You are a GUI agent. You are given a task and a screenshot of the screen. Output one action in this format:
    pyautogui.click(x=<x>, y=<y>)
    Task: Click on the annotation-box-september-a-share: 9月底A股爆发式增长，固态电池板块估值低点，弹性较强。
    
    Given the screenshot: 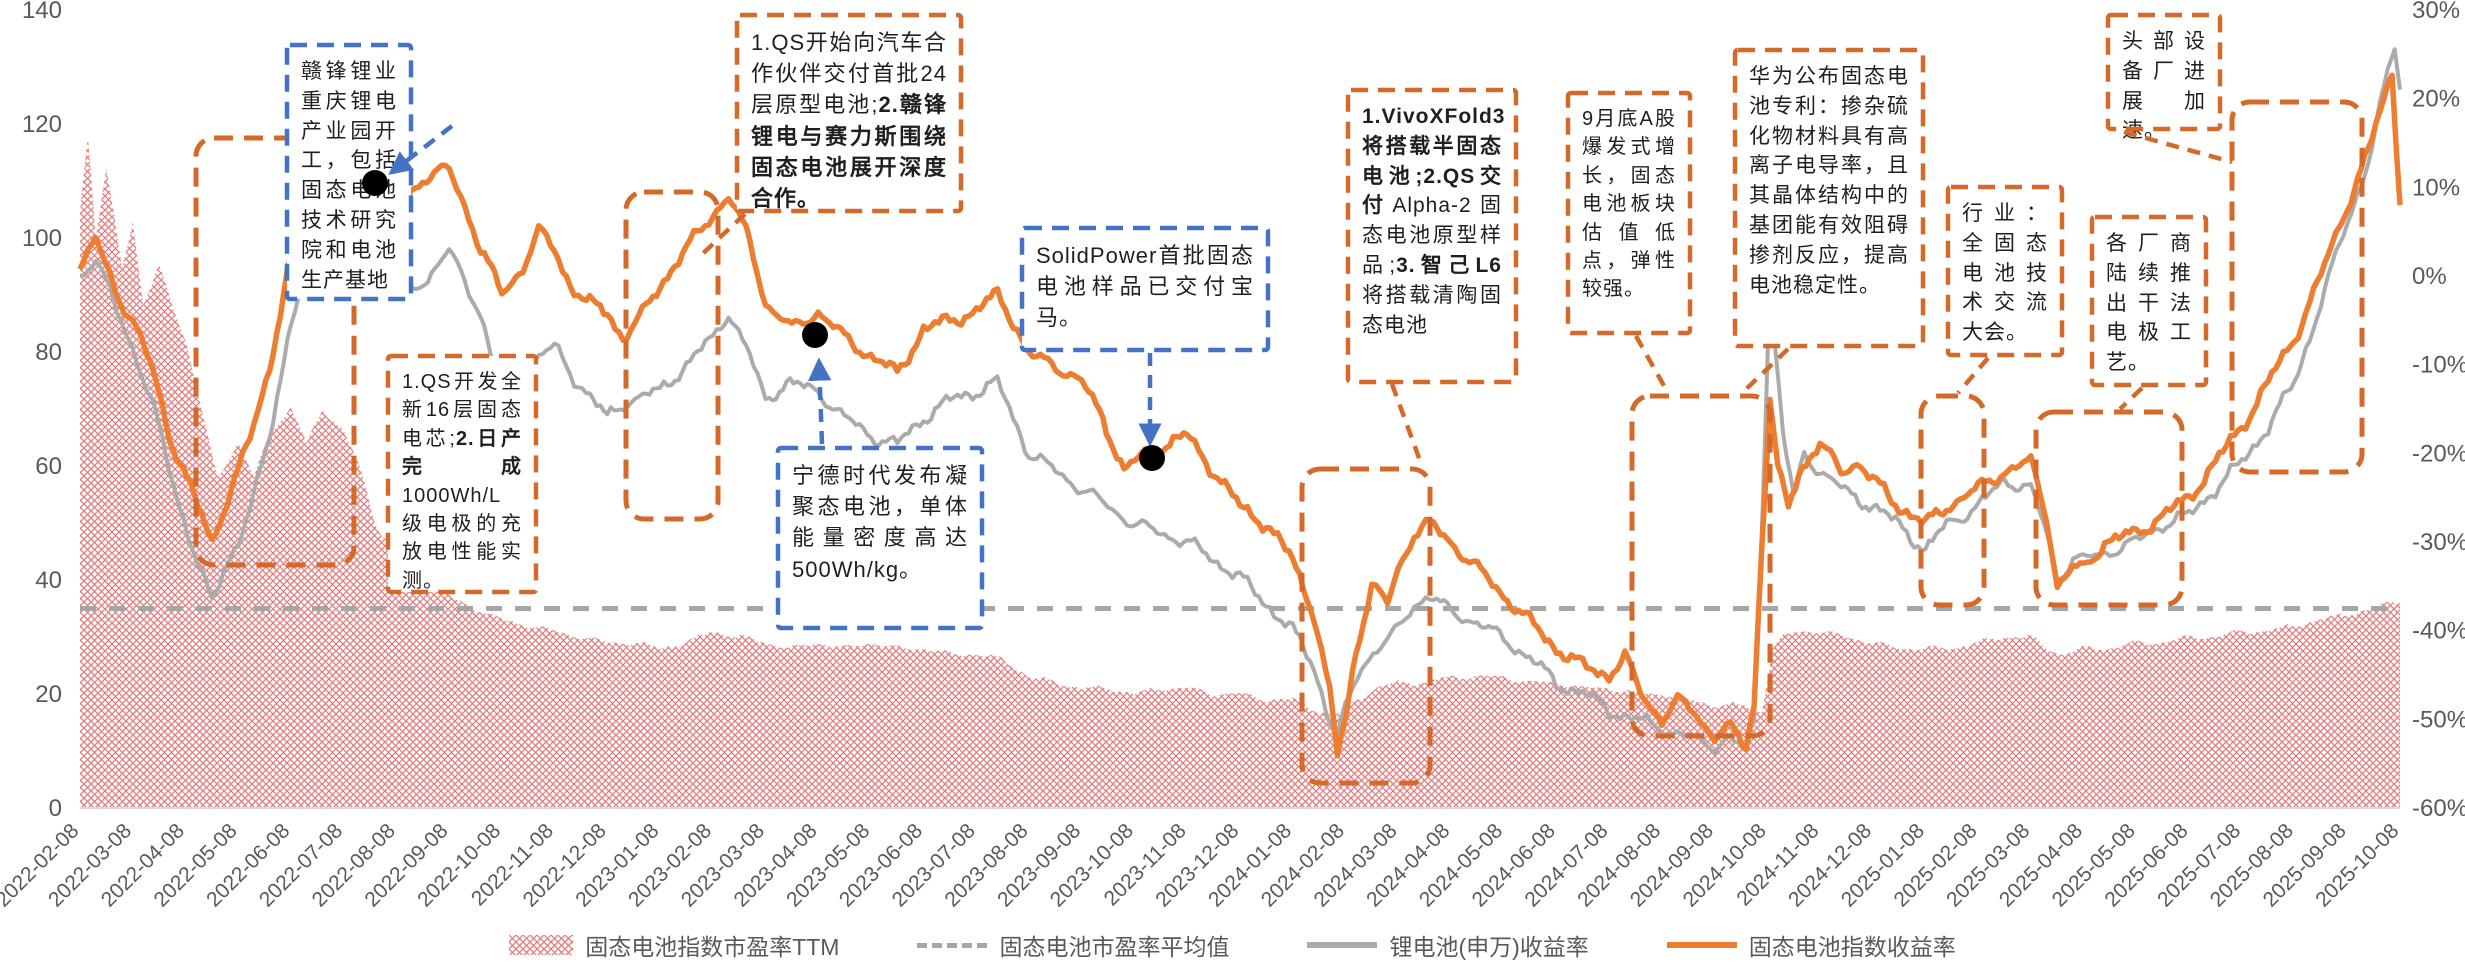 What is the action you would take?
    pyautogui.click(x=1629, y=213)
    